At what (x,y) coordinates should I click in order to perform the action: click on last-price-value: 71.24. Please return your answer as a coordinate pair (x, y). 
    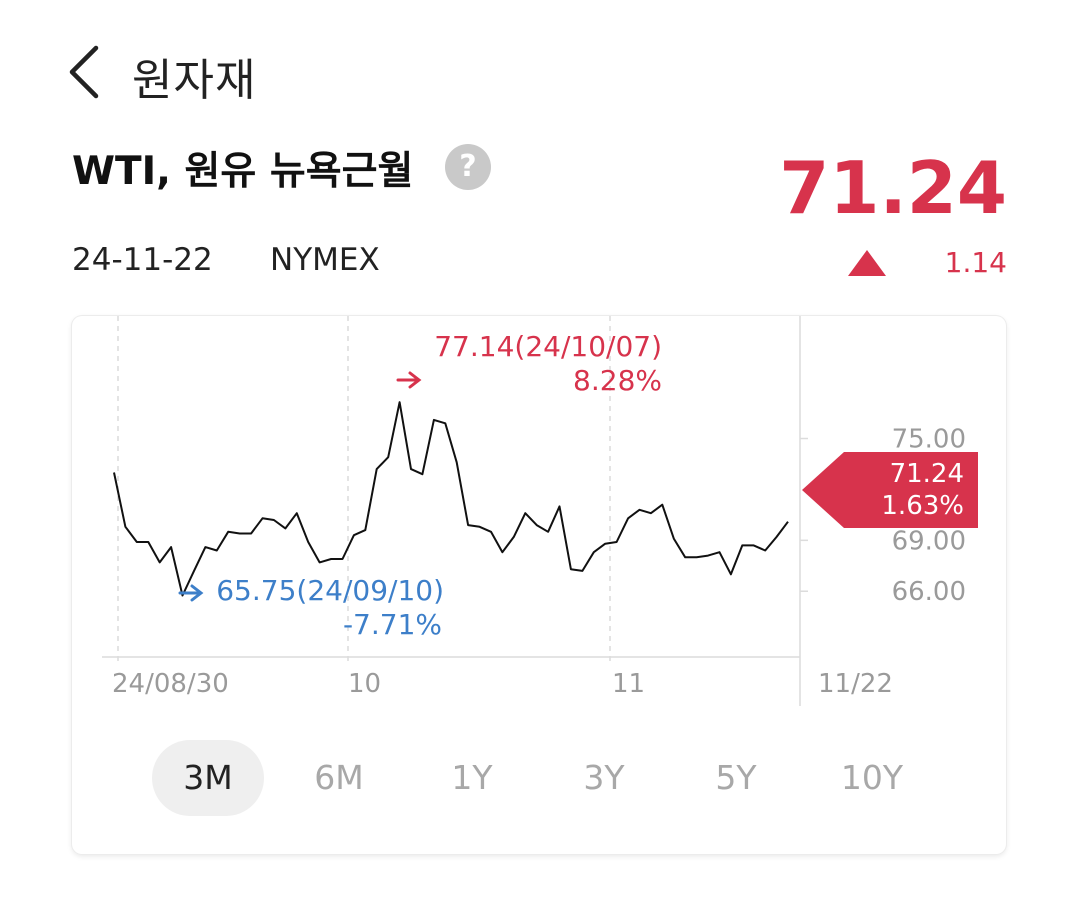
    Looking at the image, I should click on (927, 474).